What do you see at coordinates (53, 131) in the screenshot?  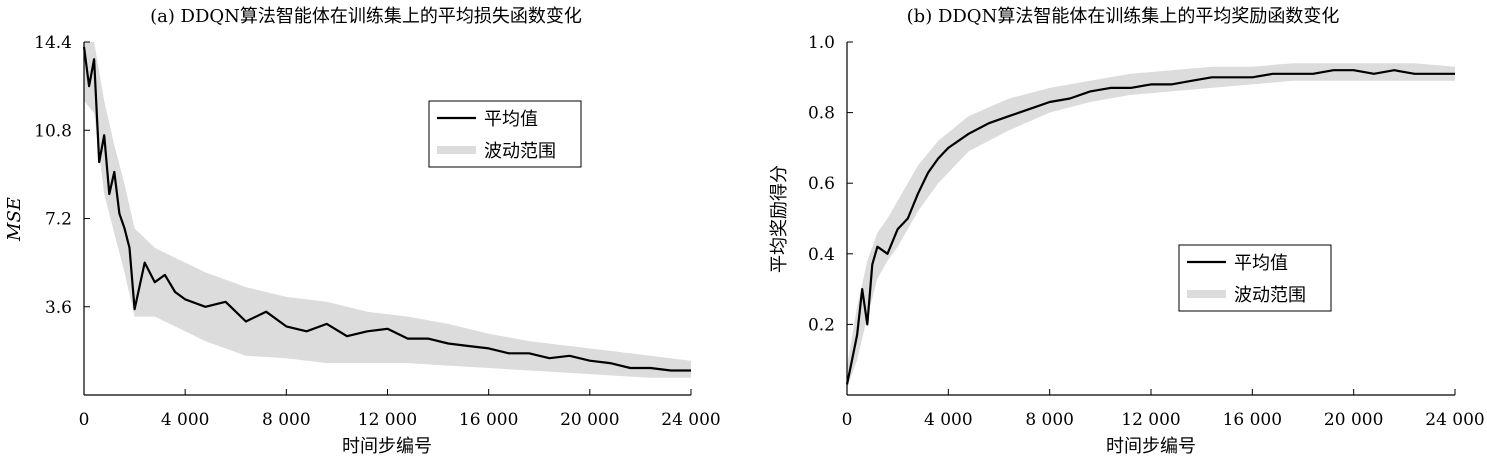 I see `chart-a-y-tick-label: 10.8` at bounding box center [53, 131].